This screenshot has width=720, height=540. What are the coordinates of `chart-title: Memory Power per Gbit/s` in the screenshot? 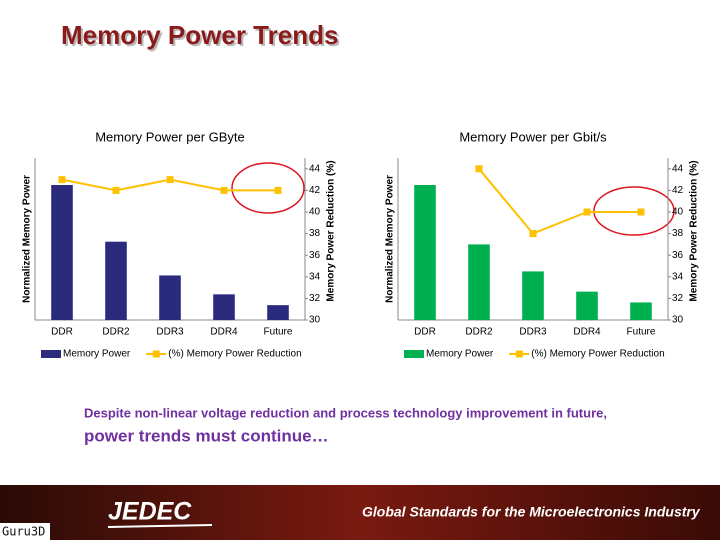 It's located at (533, 136).